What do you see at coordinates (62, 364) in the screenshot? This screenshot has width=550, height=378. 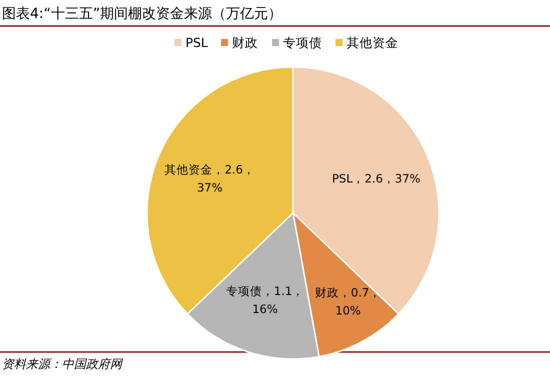 I see `annotation: 资料来源：中国政府网` at bounding box center [62, 364].